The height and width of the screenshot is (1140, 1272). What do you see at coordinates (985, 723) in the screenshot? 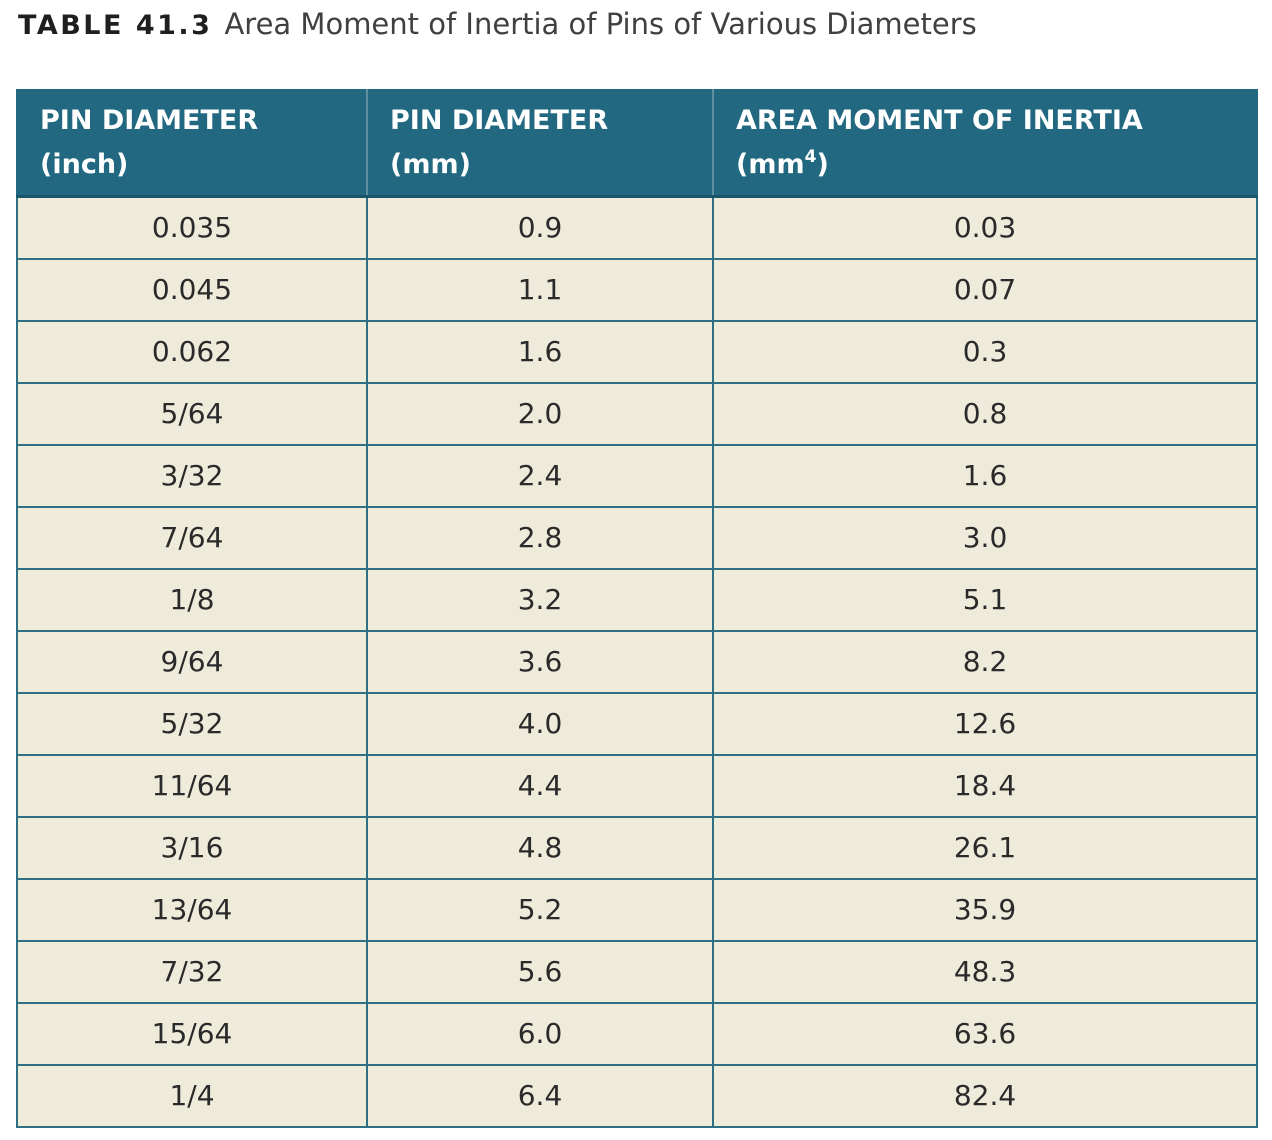
I see `cell-area-moment-of-inertia: 12.6` at bounding box center [985, 723].